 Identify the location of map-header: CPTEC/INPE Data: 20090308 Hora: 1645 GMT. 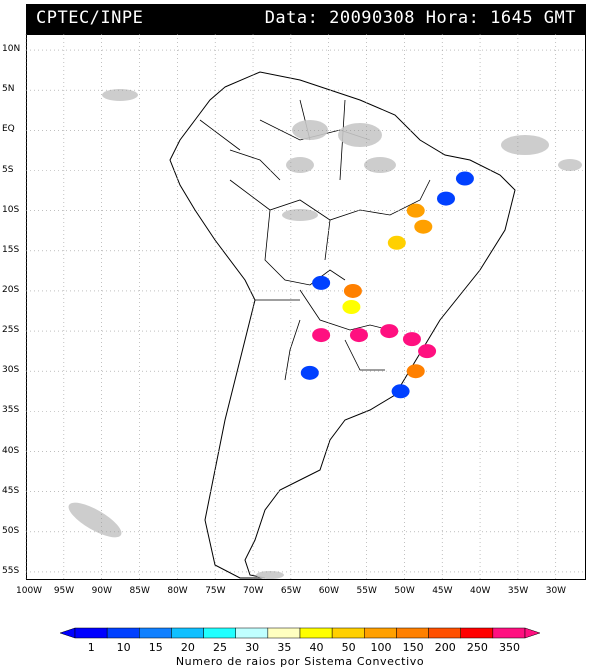
(306, 19).